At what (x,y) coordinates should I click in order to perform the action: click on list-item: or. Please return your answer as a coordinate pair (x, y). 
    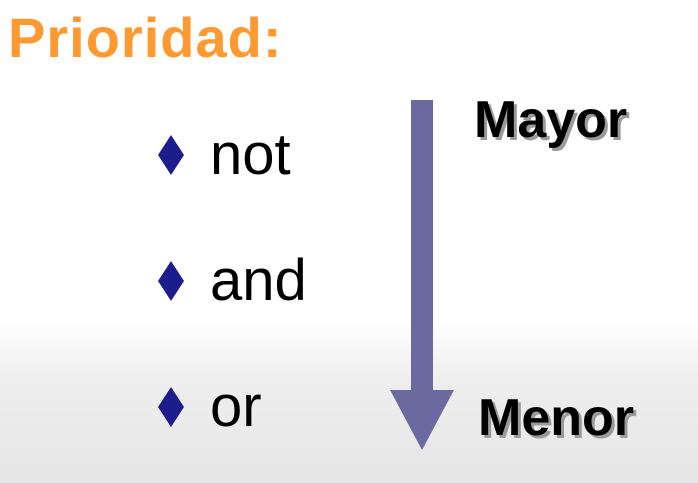
    Looking at the image, I should click on (210, 407).